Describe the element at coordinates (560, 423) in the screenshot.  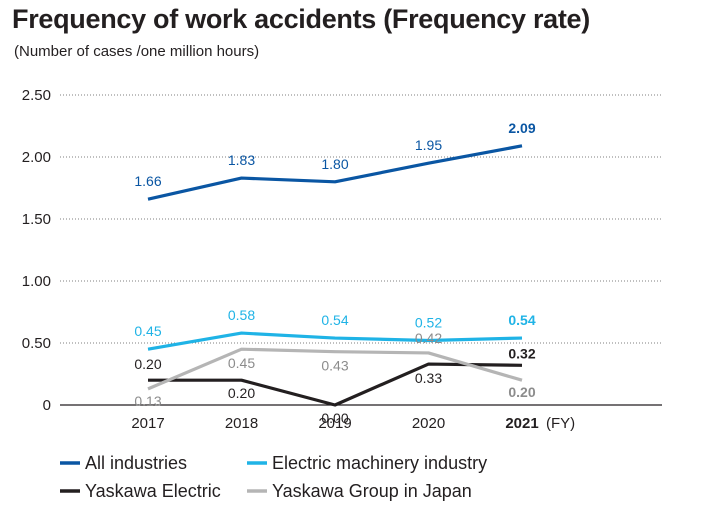
I see `x-axis-unit: (FY)` at that location.